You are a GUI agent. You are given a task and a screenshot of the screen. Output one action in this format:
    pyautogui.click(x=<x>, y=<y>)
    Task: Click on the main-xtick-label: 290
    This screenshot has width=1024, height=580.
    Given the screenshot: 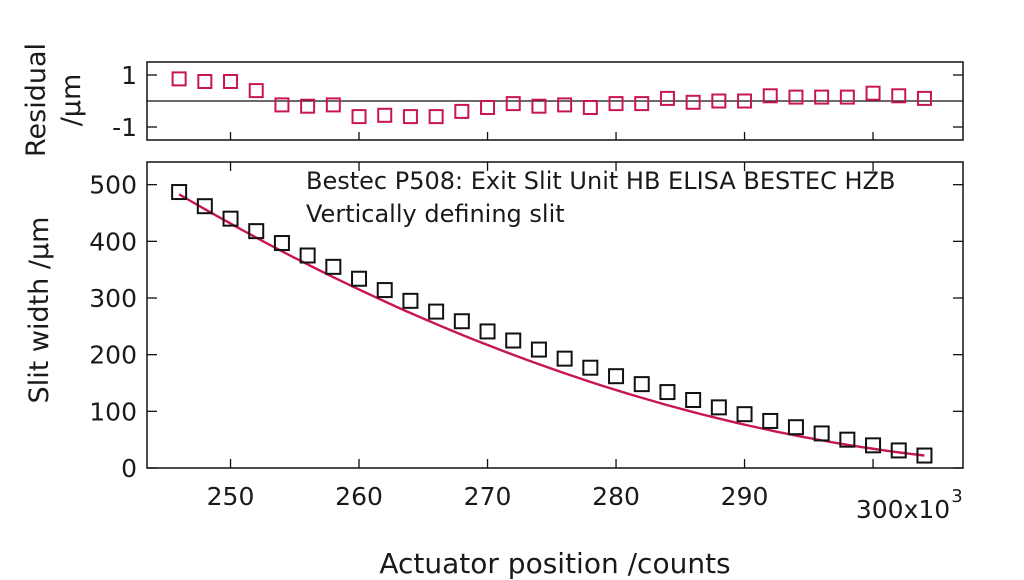 What is the action you would take?
    pyautogui.click(x=745, y=496)
    